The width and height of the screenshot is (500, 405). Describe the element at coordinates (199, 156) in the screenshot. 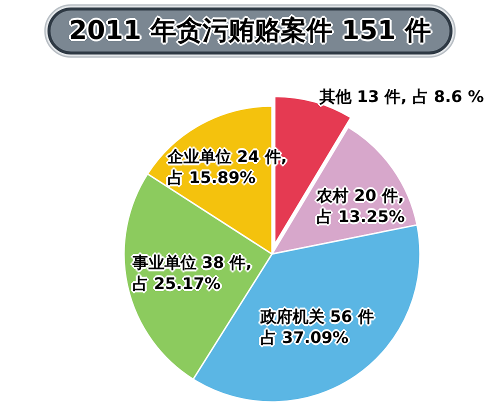

I see `slice-label: 企业单位` at that location.